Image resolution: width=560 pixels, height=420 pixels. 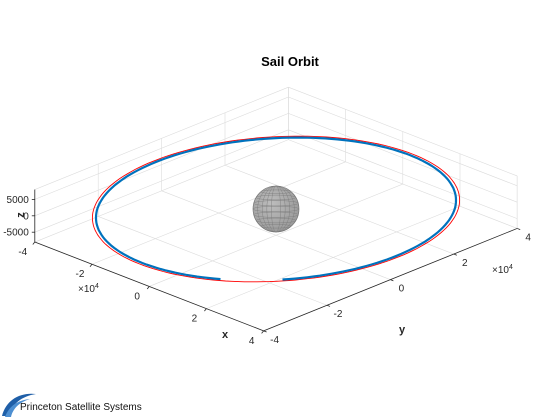 What do you see at coordinates (18, 200) in the screenshot?
I see `z-tick-label: 5000` at bounding box center [18, 200].